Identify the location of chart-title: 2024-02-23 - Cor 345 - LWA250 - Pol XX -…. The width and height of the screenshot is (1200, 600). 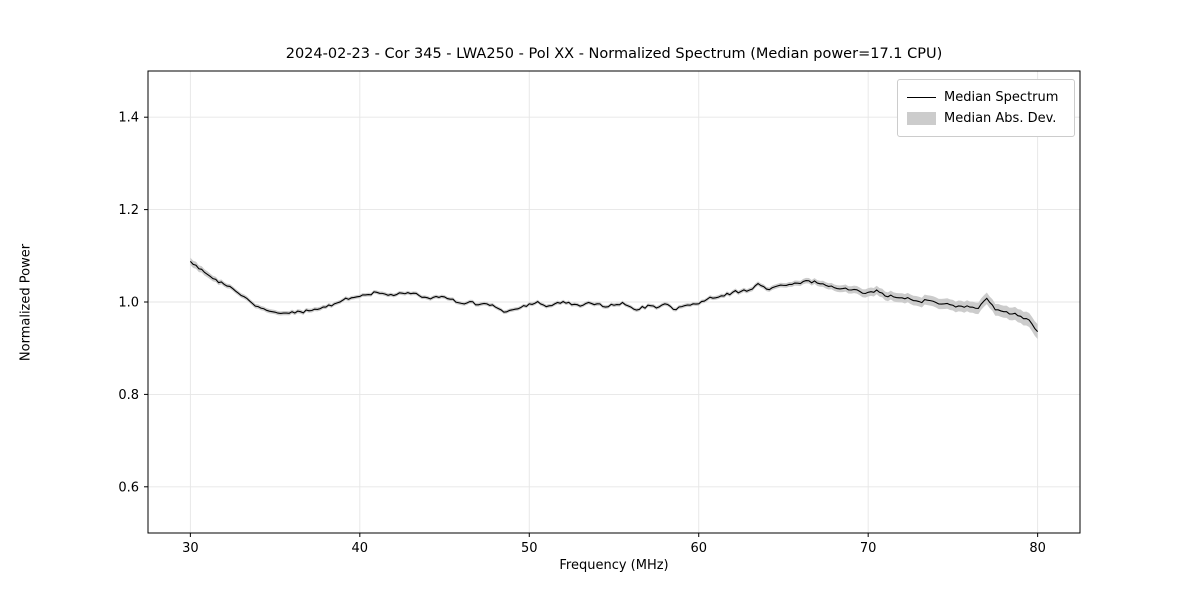
(614, 54).